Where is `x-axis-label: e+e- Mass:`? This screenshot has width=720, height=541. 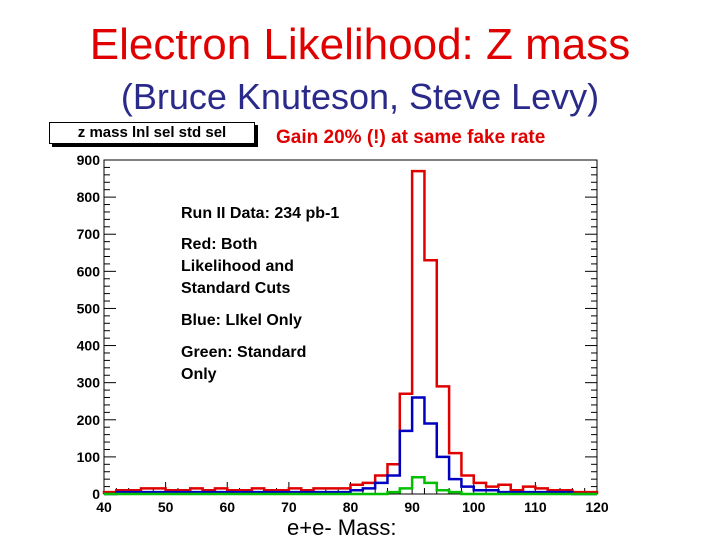 x-axis-label: e+e- Mass: is located at coordinates (342, 527).